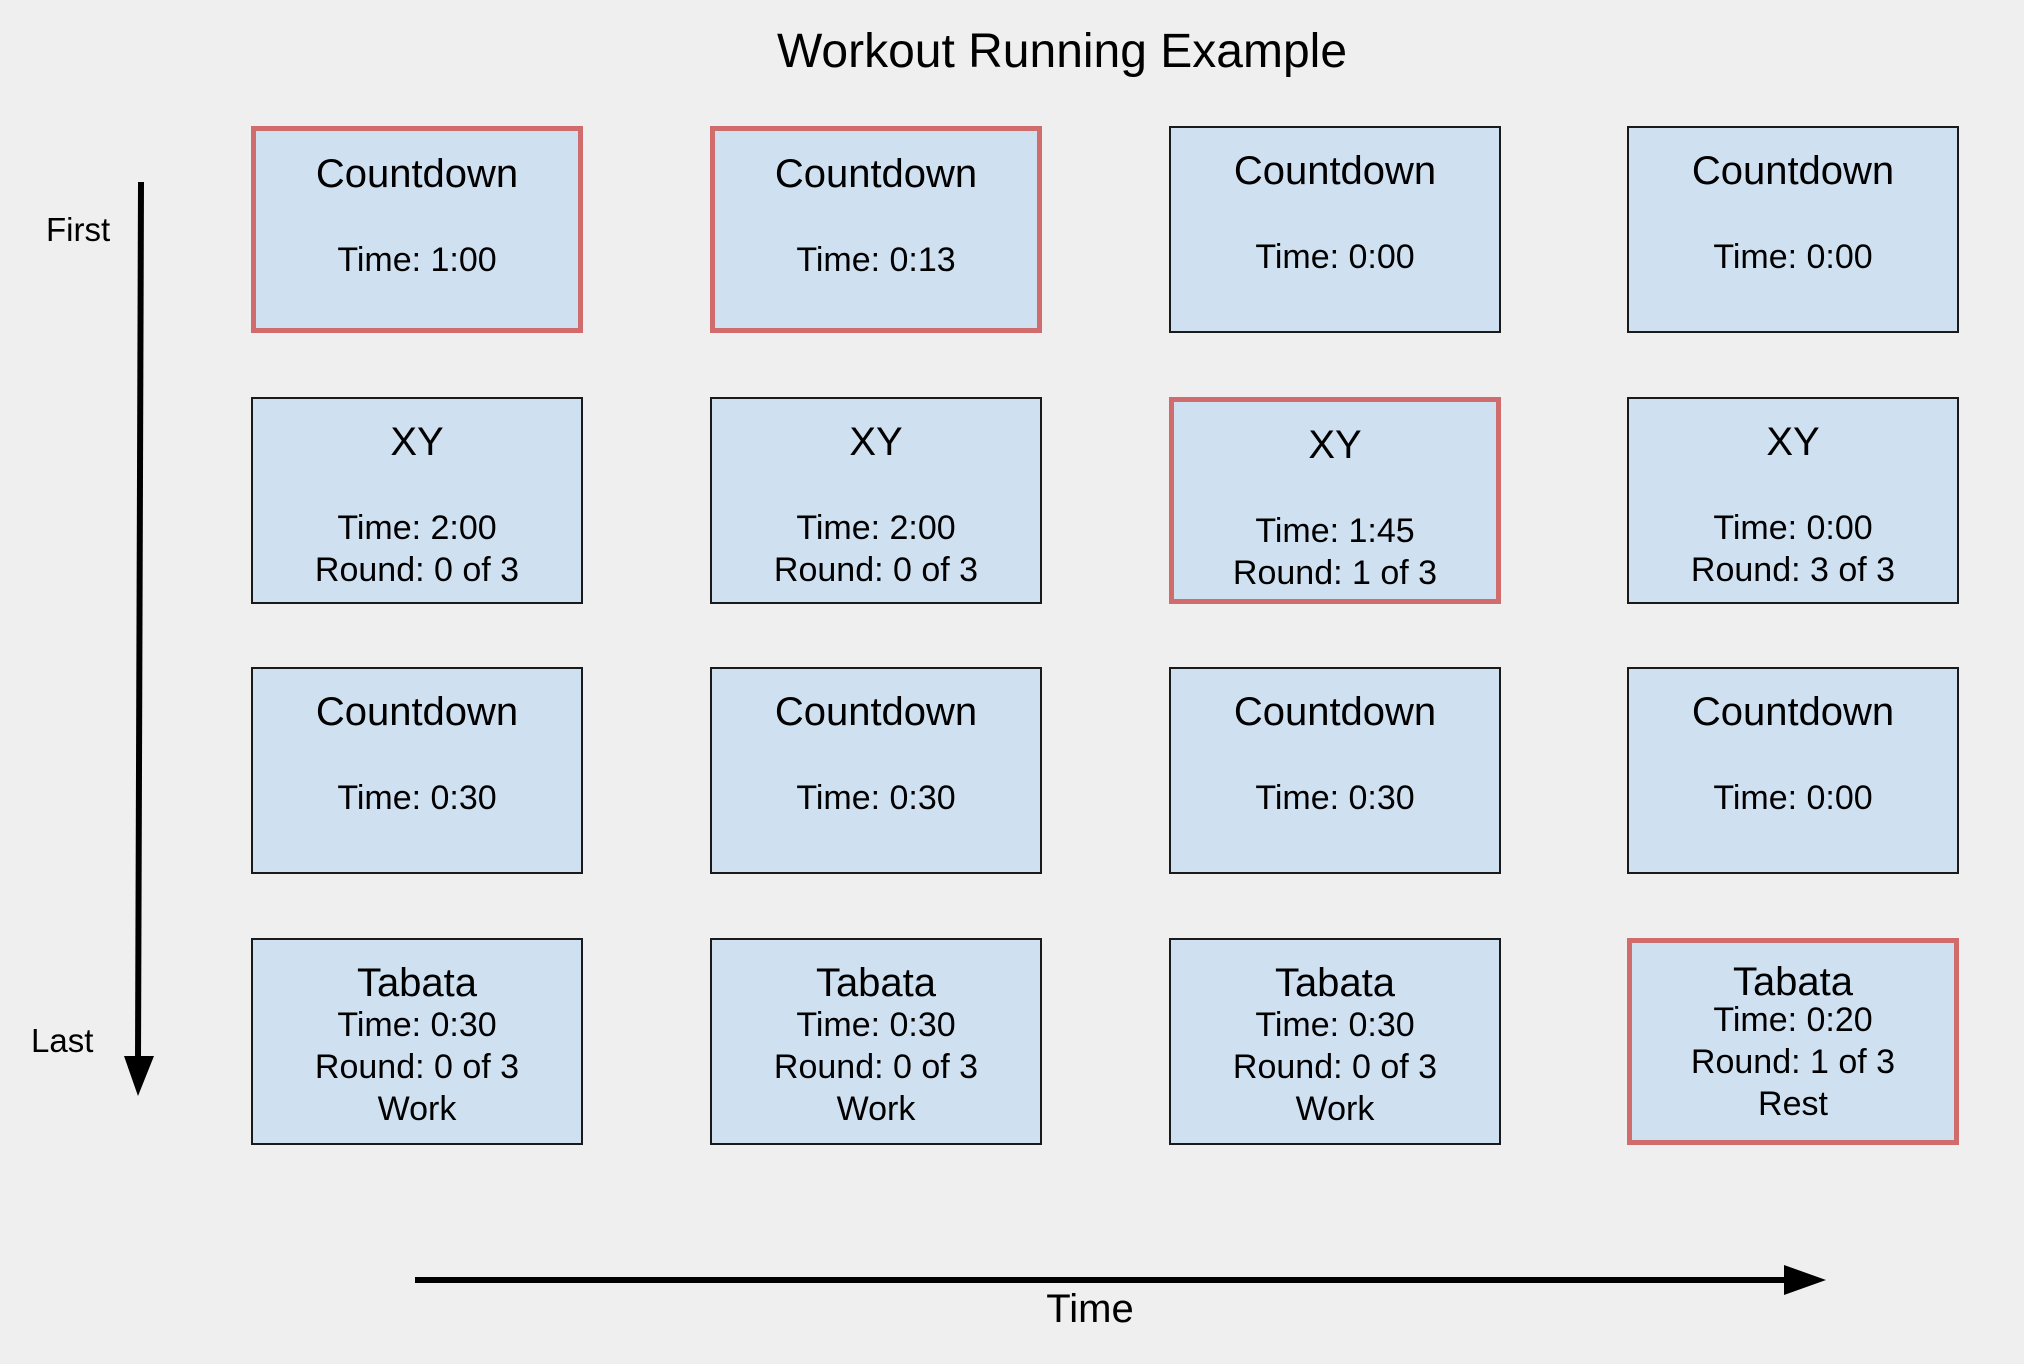 The image size is (2024, 1364). What do you see at coordinates (1090, 1309) in the screenshot?
I see `time-axis-label: Time` at bounding box center [1090, 1309].